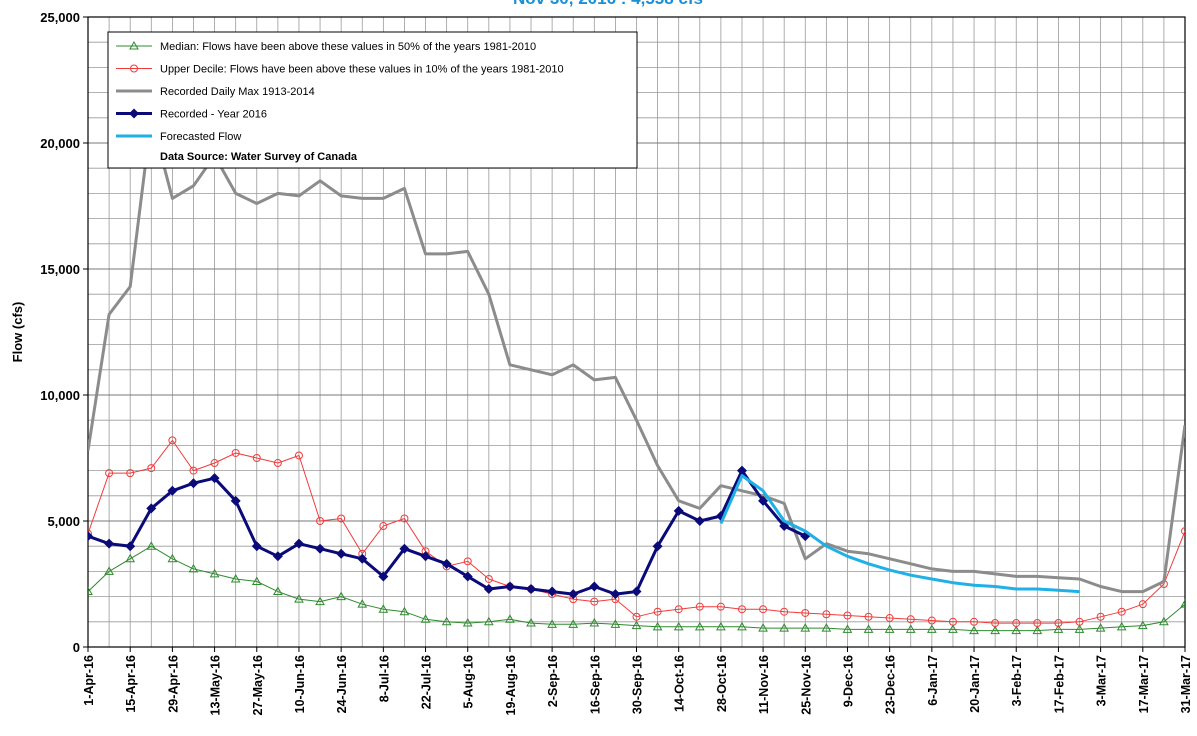 The height and width of the screenshot is (736, 1197). What do you see at coordinates (89, 680) in the screenshot?
I see `x-tick-label: 1-Apr-16` at bounding box center [89, 680].